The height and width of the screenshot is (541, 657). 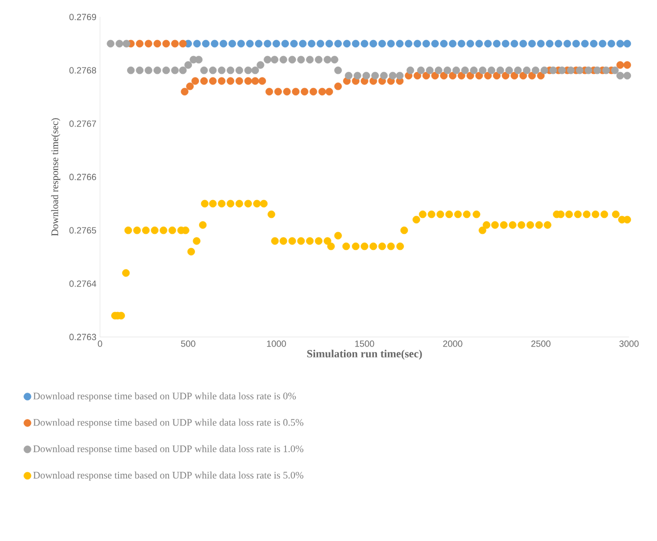 I want to click on x-tick-label: 2500, so click(x=540, y=343).